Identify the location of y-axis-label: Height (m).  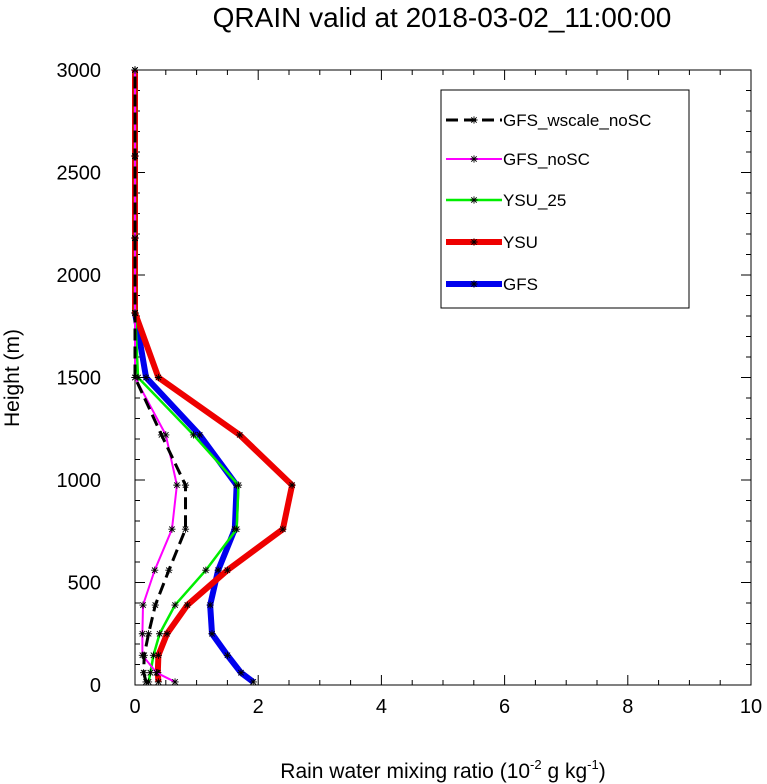
(12, 378).